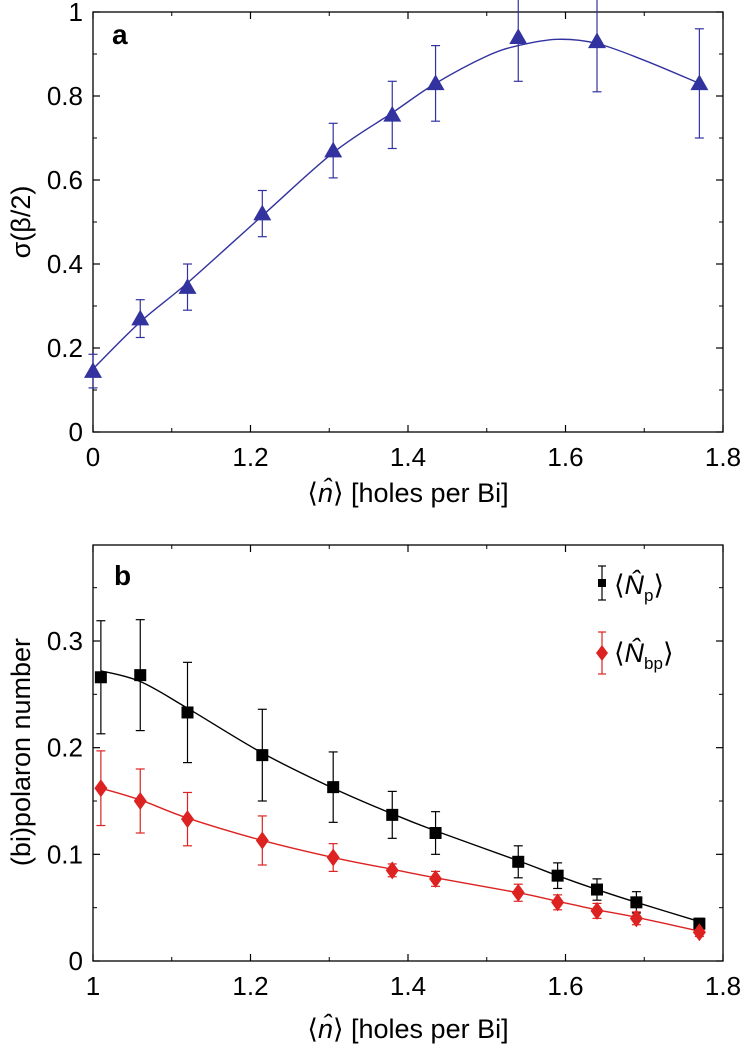  What do you see at coordinates (76, 13) in the screenshot?
I see `y-tick-label-a: 1` at bounding box center [76, 13].